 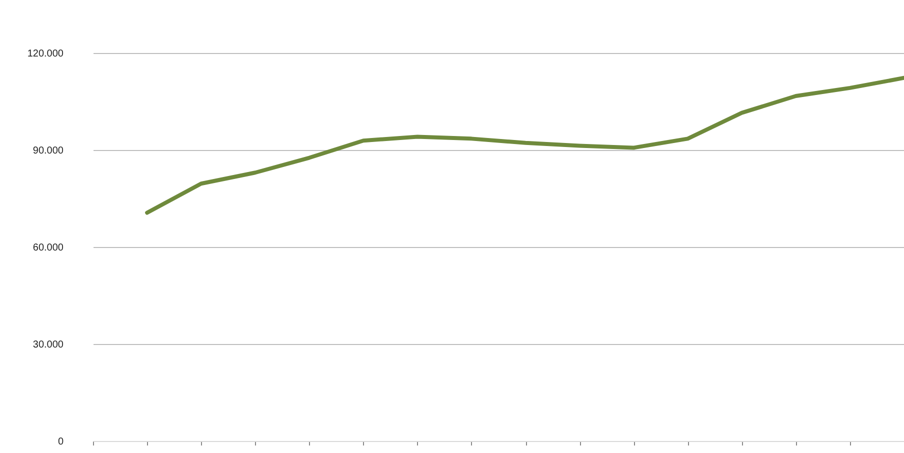 I want to click on y-tick-label: 90.000, so click(x=48, y=151).